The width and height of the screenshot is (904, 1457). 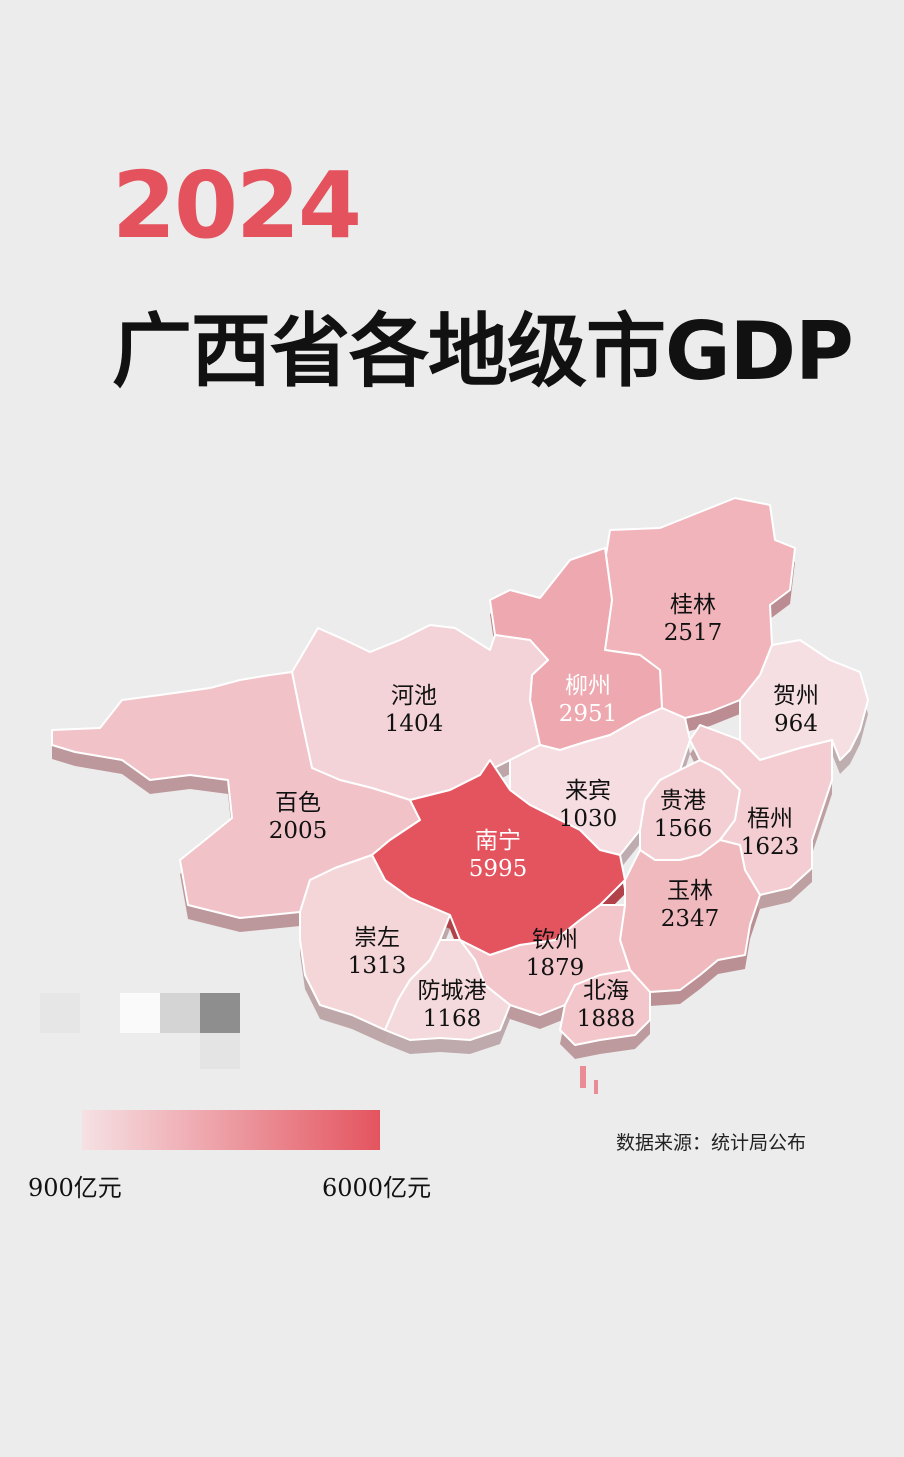 What do you see at coordinates (498, 841) in the screenshot?
I see `region-label-nanning: 南宁` at bounding box center [498, 841].